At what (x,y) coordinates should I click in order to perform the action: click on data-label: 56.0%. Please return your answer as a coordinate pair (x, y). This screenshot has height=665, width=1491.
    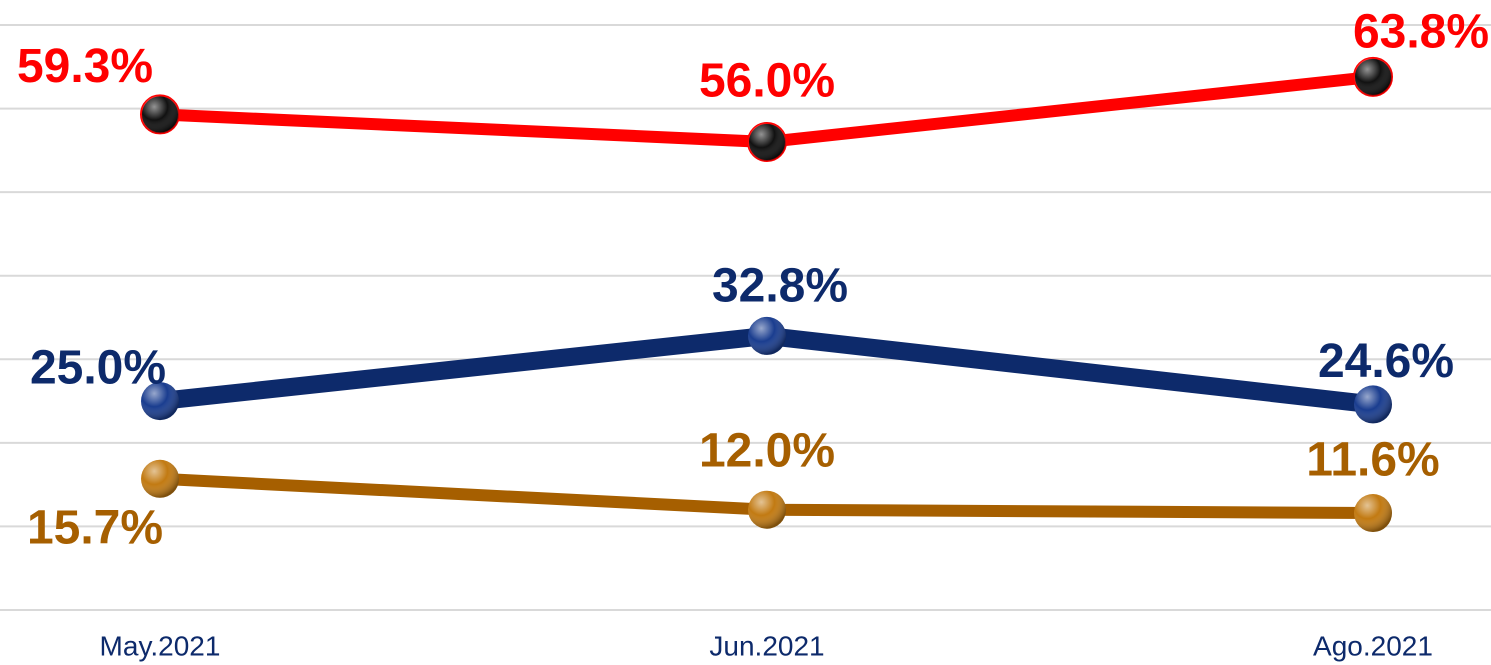
    Looking at the image, I should click on (767, 81).